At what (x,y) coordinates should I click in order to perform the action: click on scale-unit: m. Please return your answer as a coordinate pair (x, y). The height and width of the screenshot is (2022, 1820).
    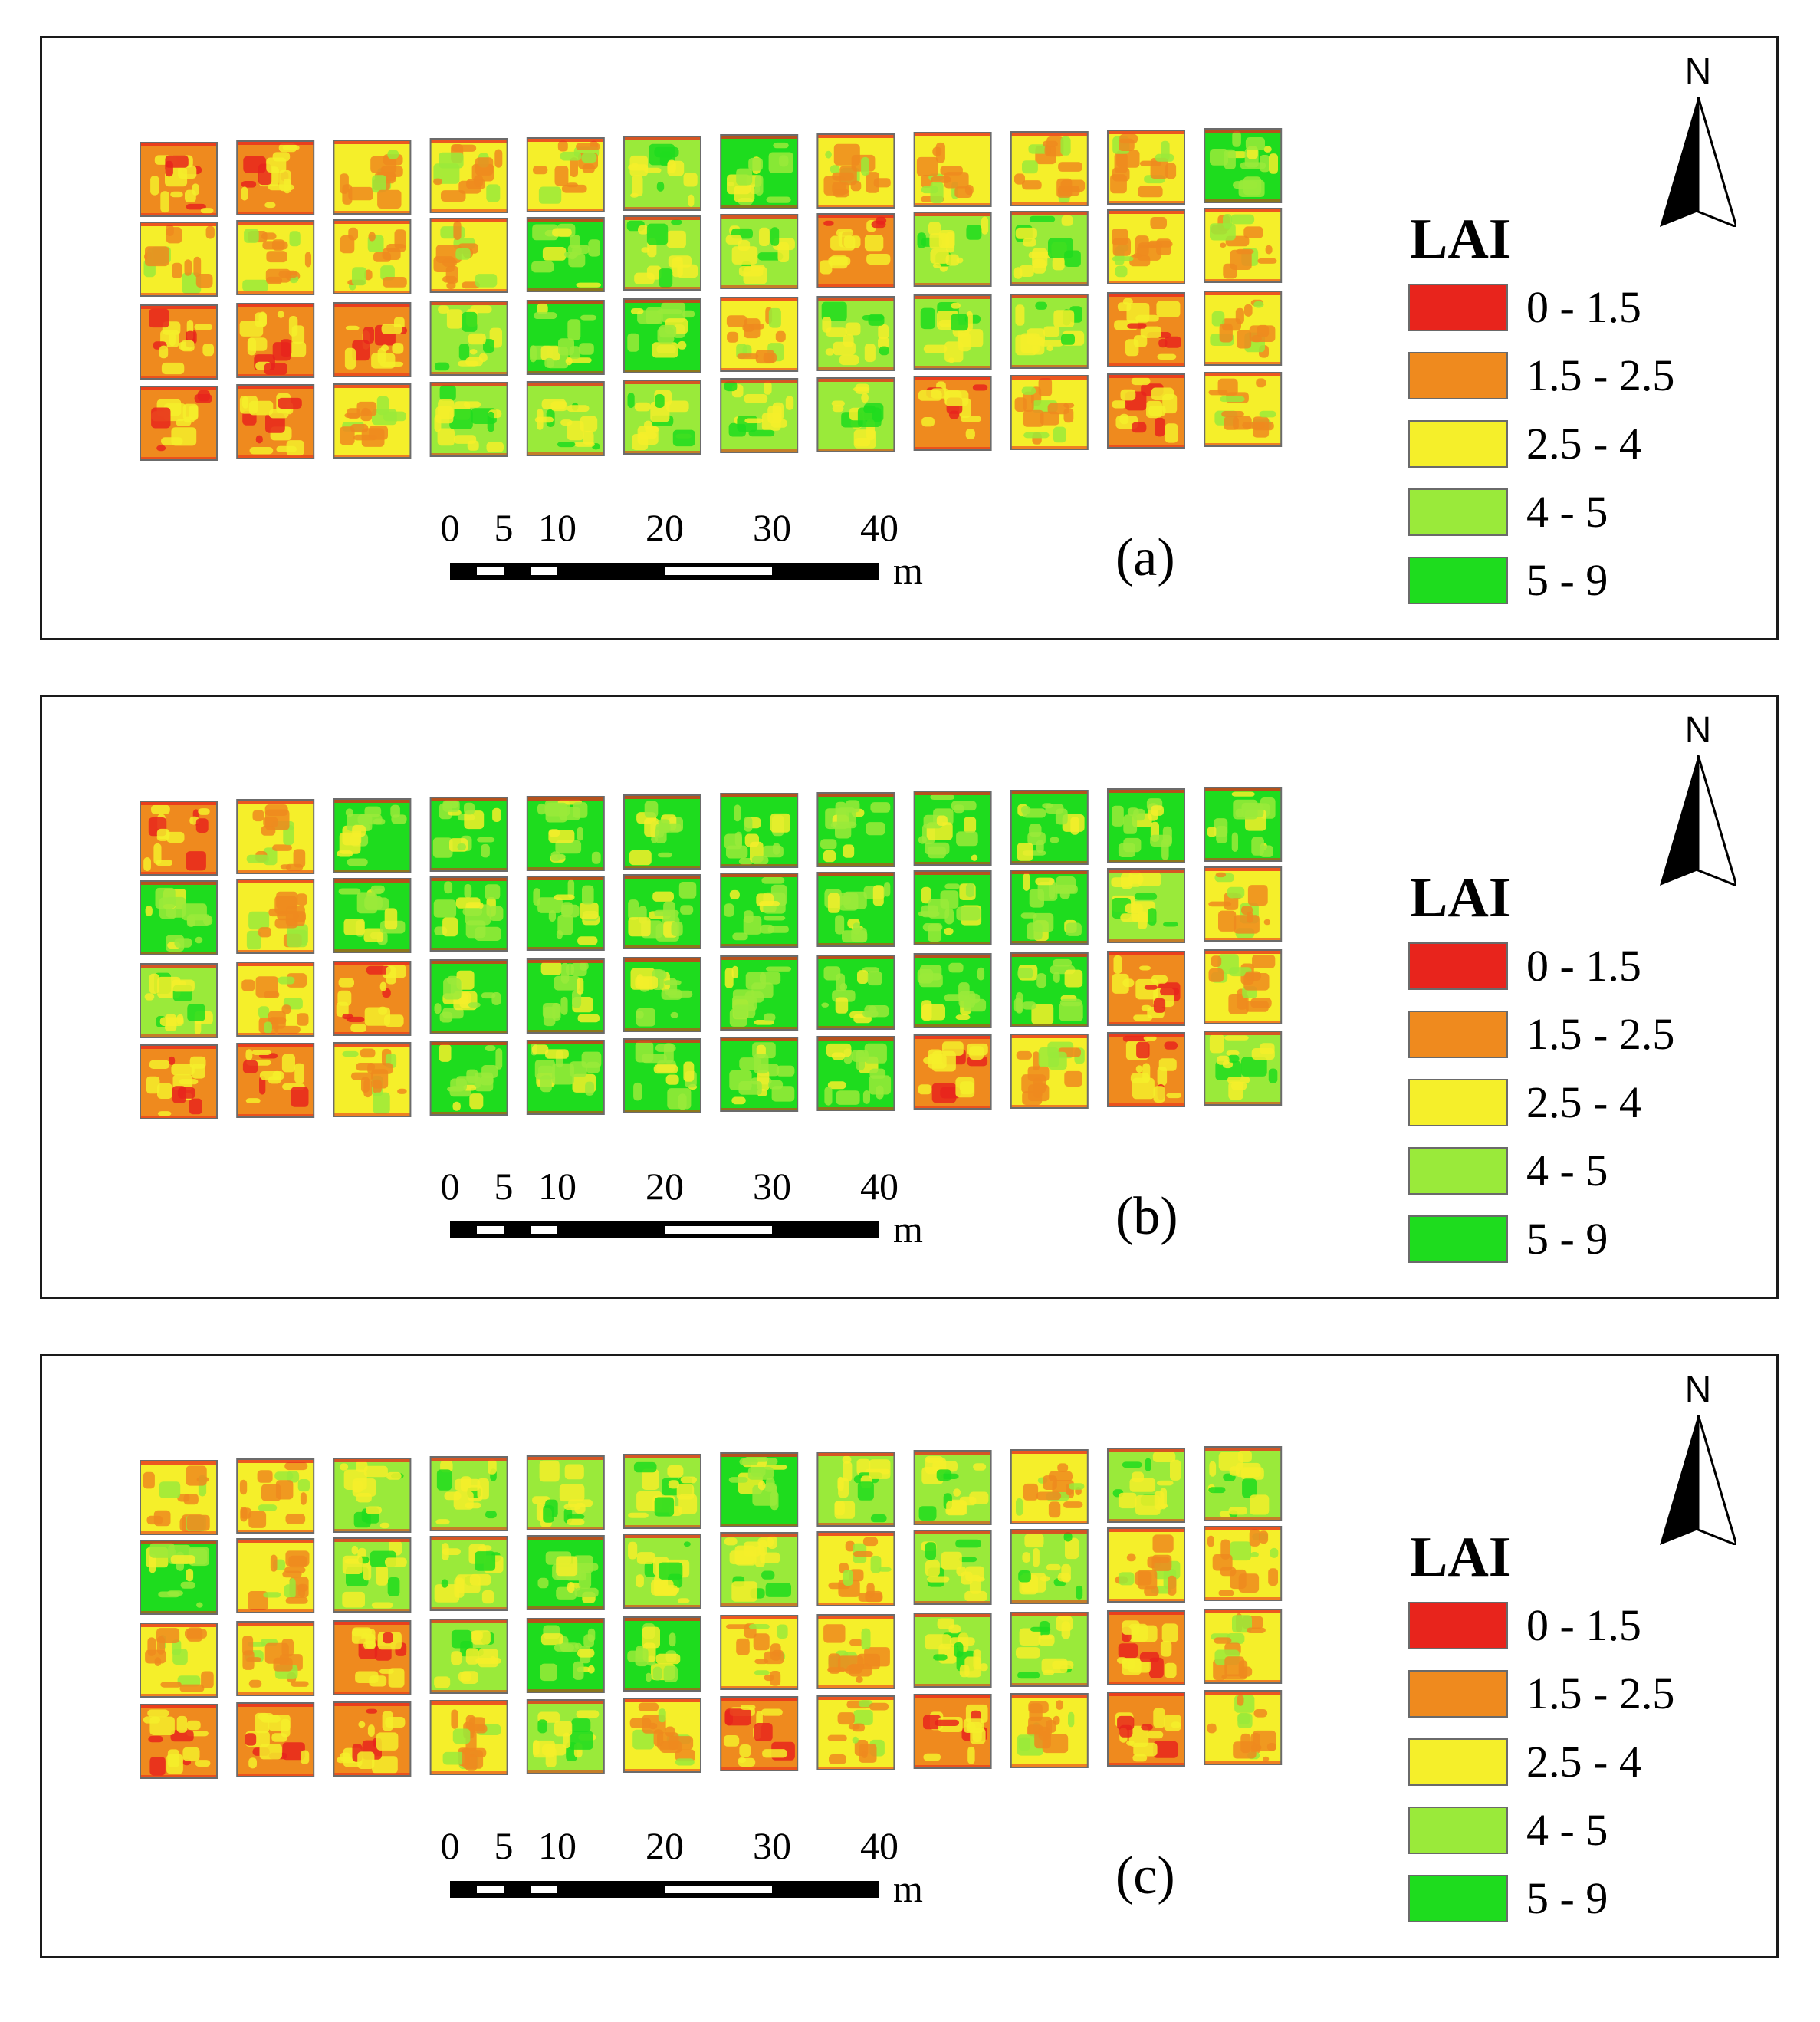
    Looking at the image, I should click on (908, 1229).